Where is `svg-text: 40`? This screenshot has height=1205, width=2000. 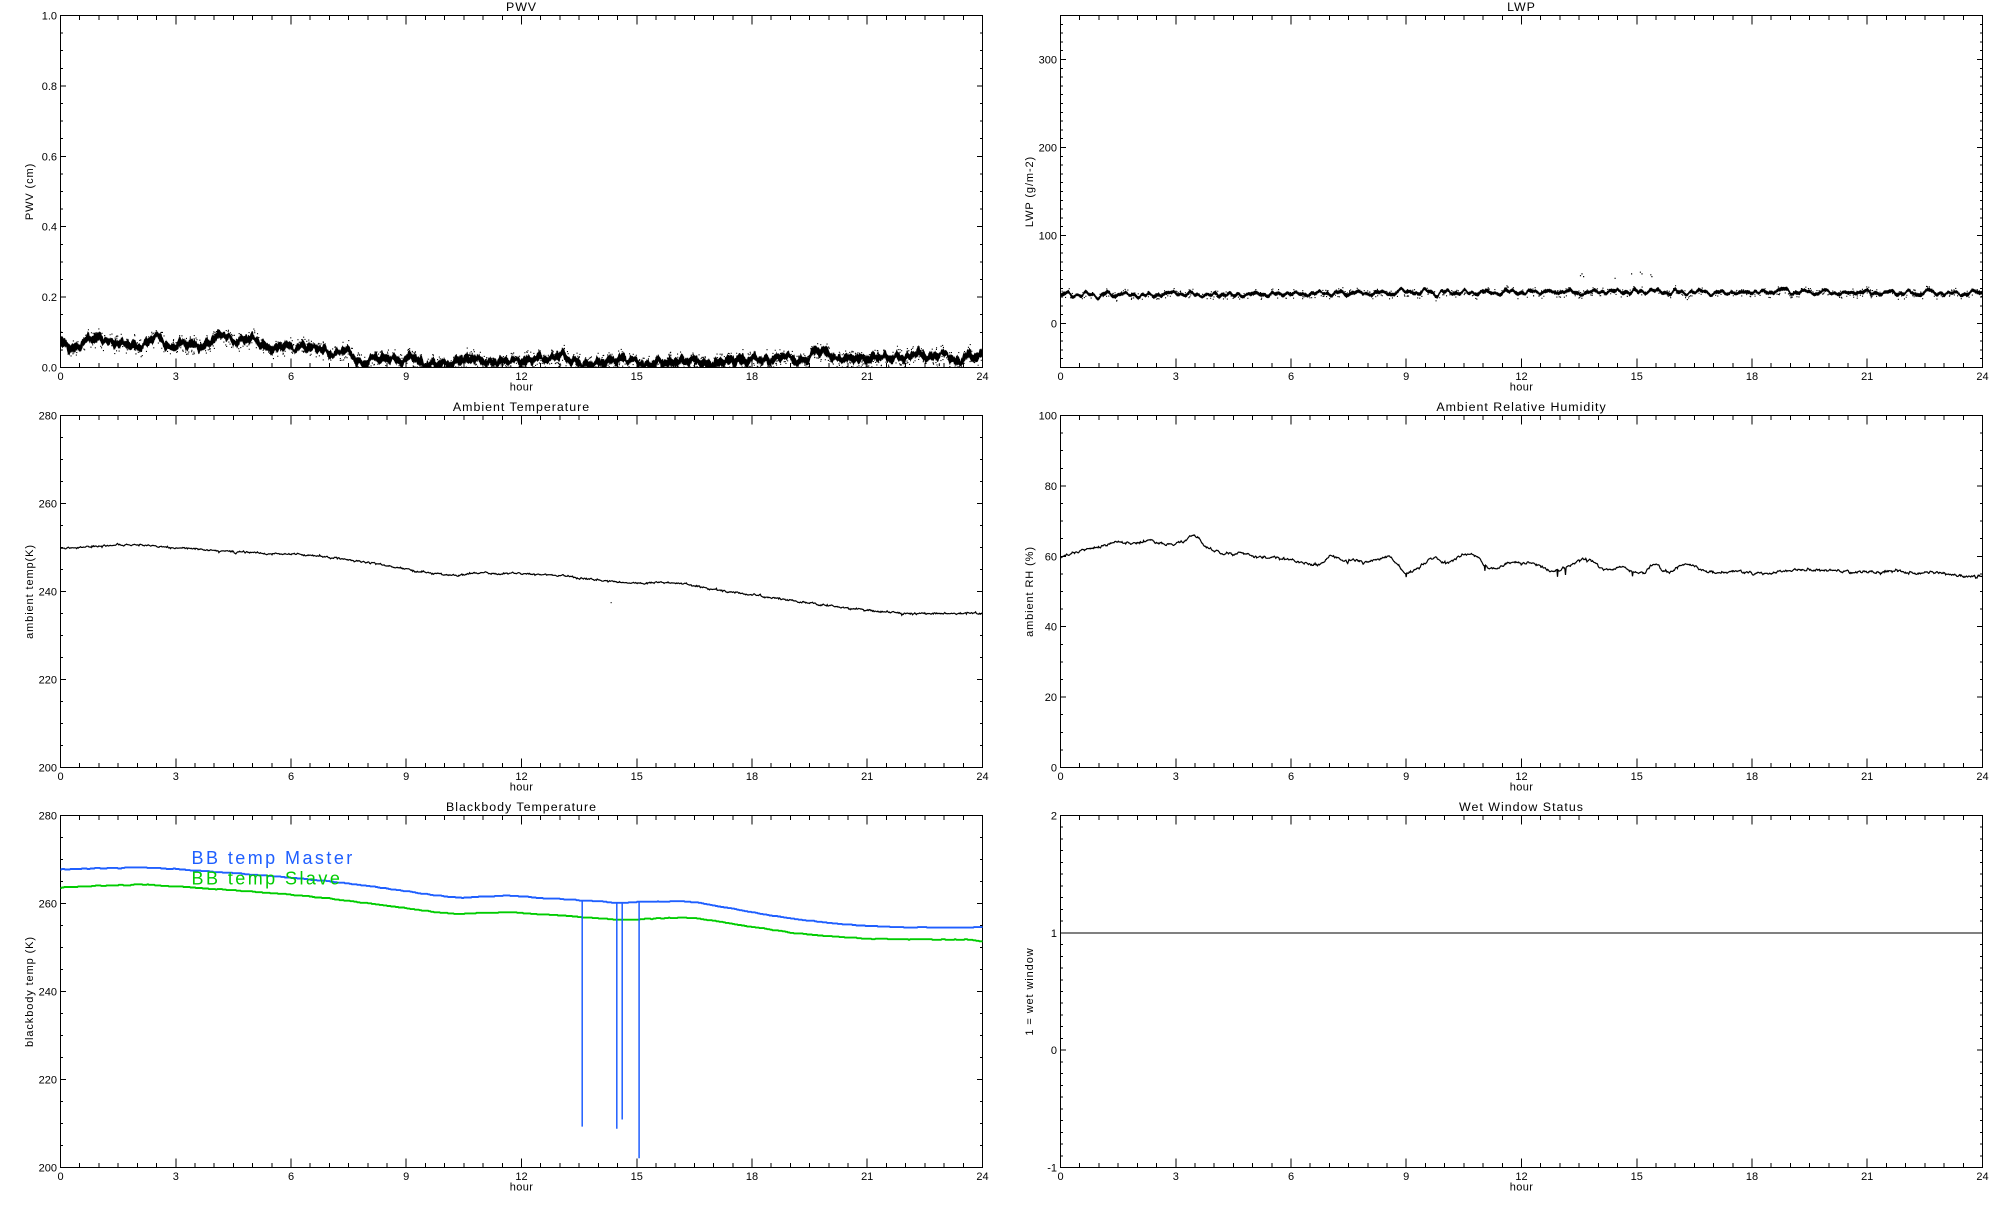
svg-text: 40 is located at coordinates (1051, 628).